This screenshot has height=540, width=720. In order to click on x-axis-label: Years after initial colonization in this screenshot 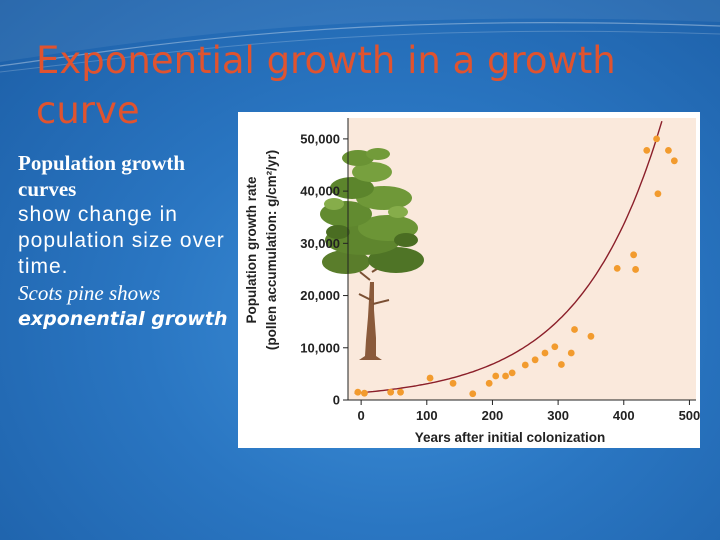, I will do `click(510, 437)`.